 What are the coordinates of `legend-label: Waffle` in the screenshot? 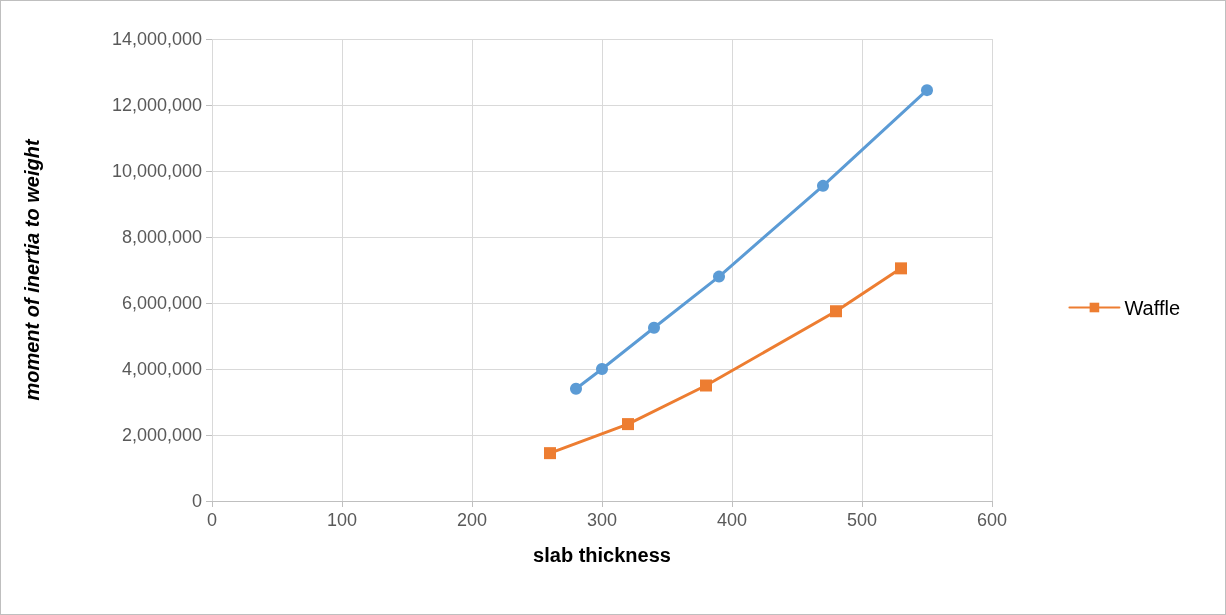 It's located at (1152, 307).